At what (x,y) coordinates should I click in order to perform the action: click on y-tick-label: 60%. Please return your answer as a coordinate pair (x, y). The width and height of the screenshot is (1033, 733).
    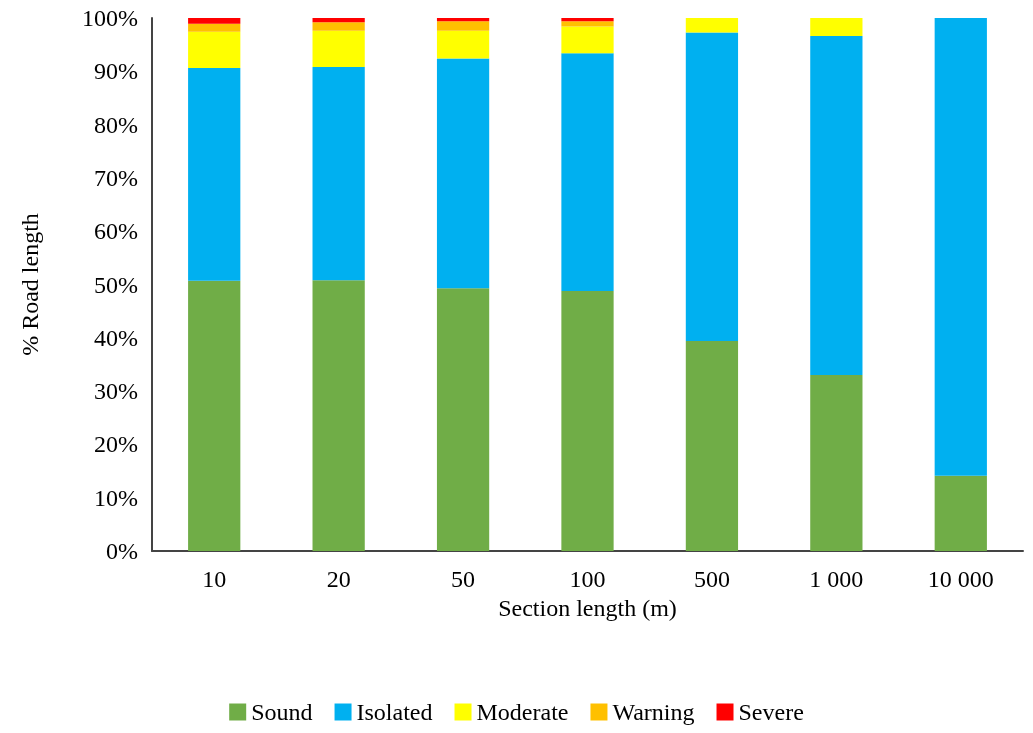
    Looking at the image, I should click on (116, 231).